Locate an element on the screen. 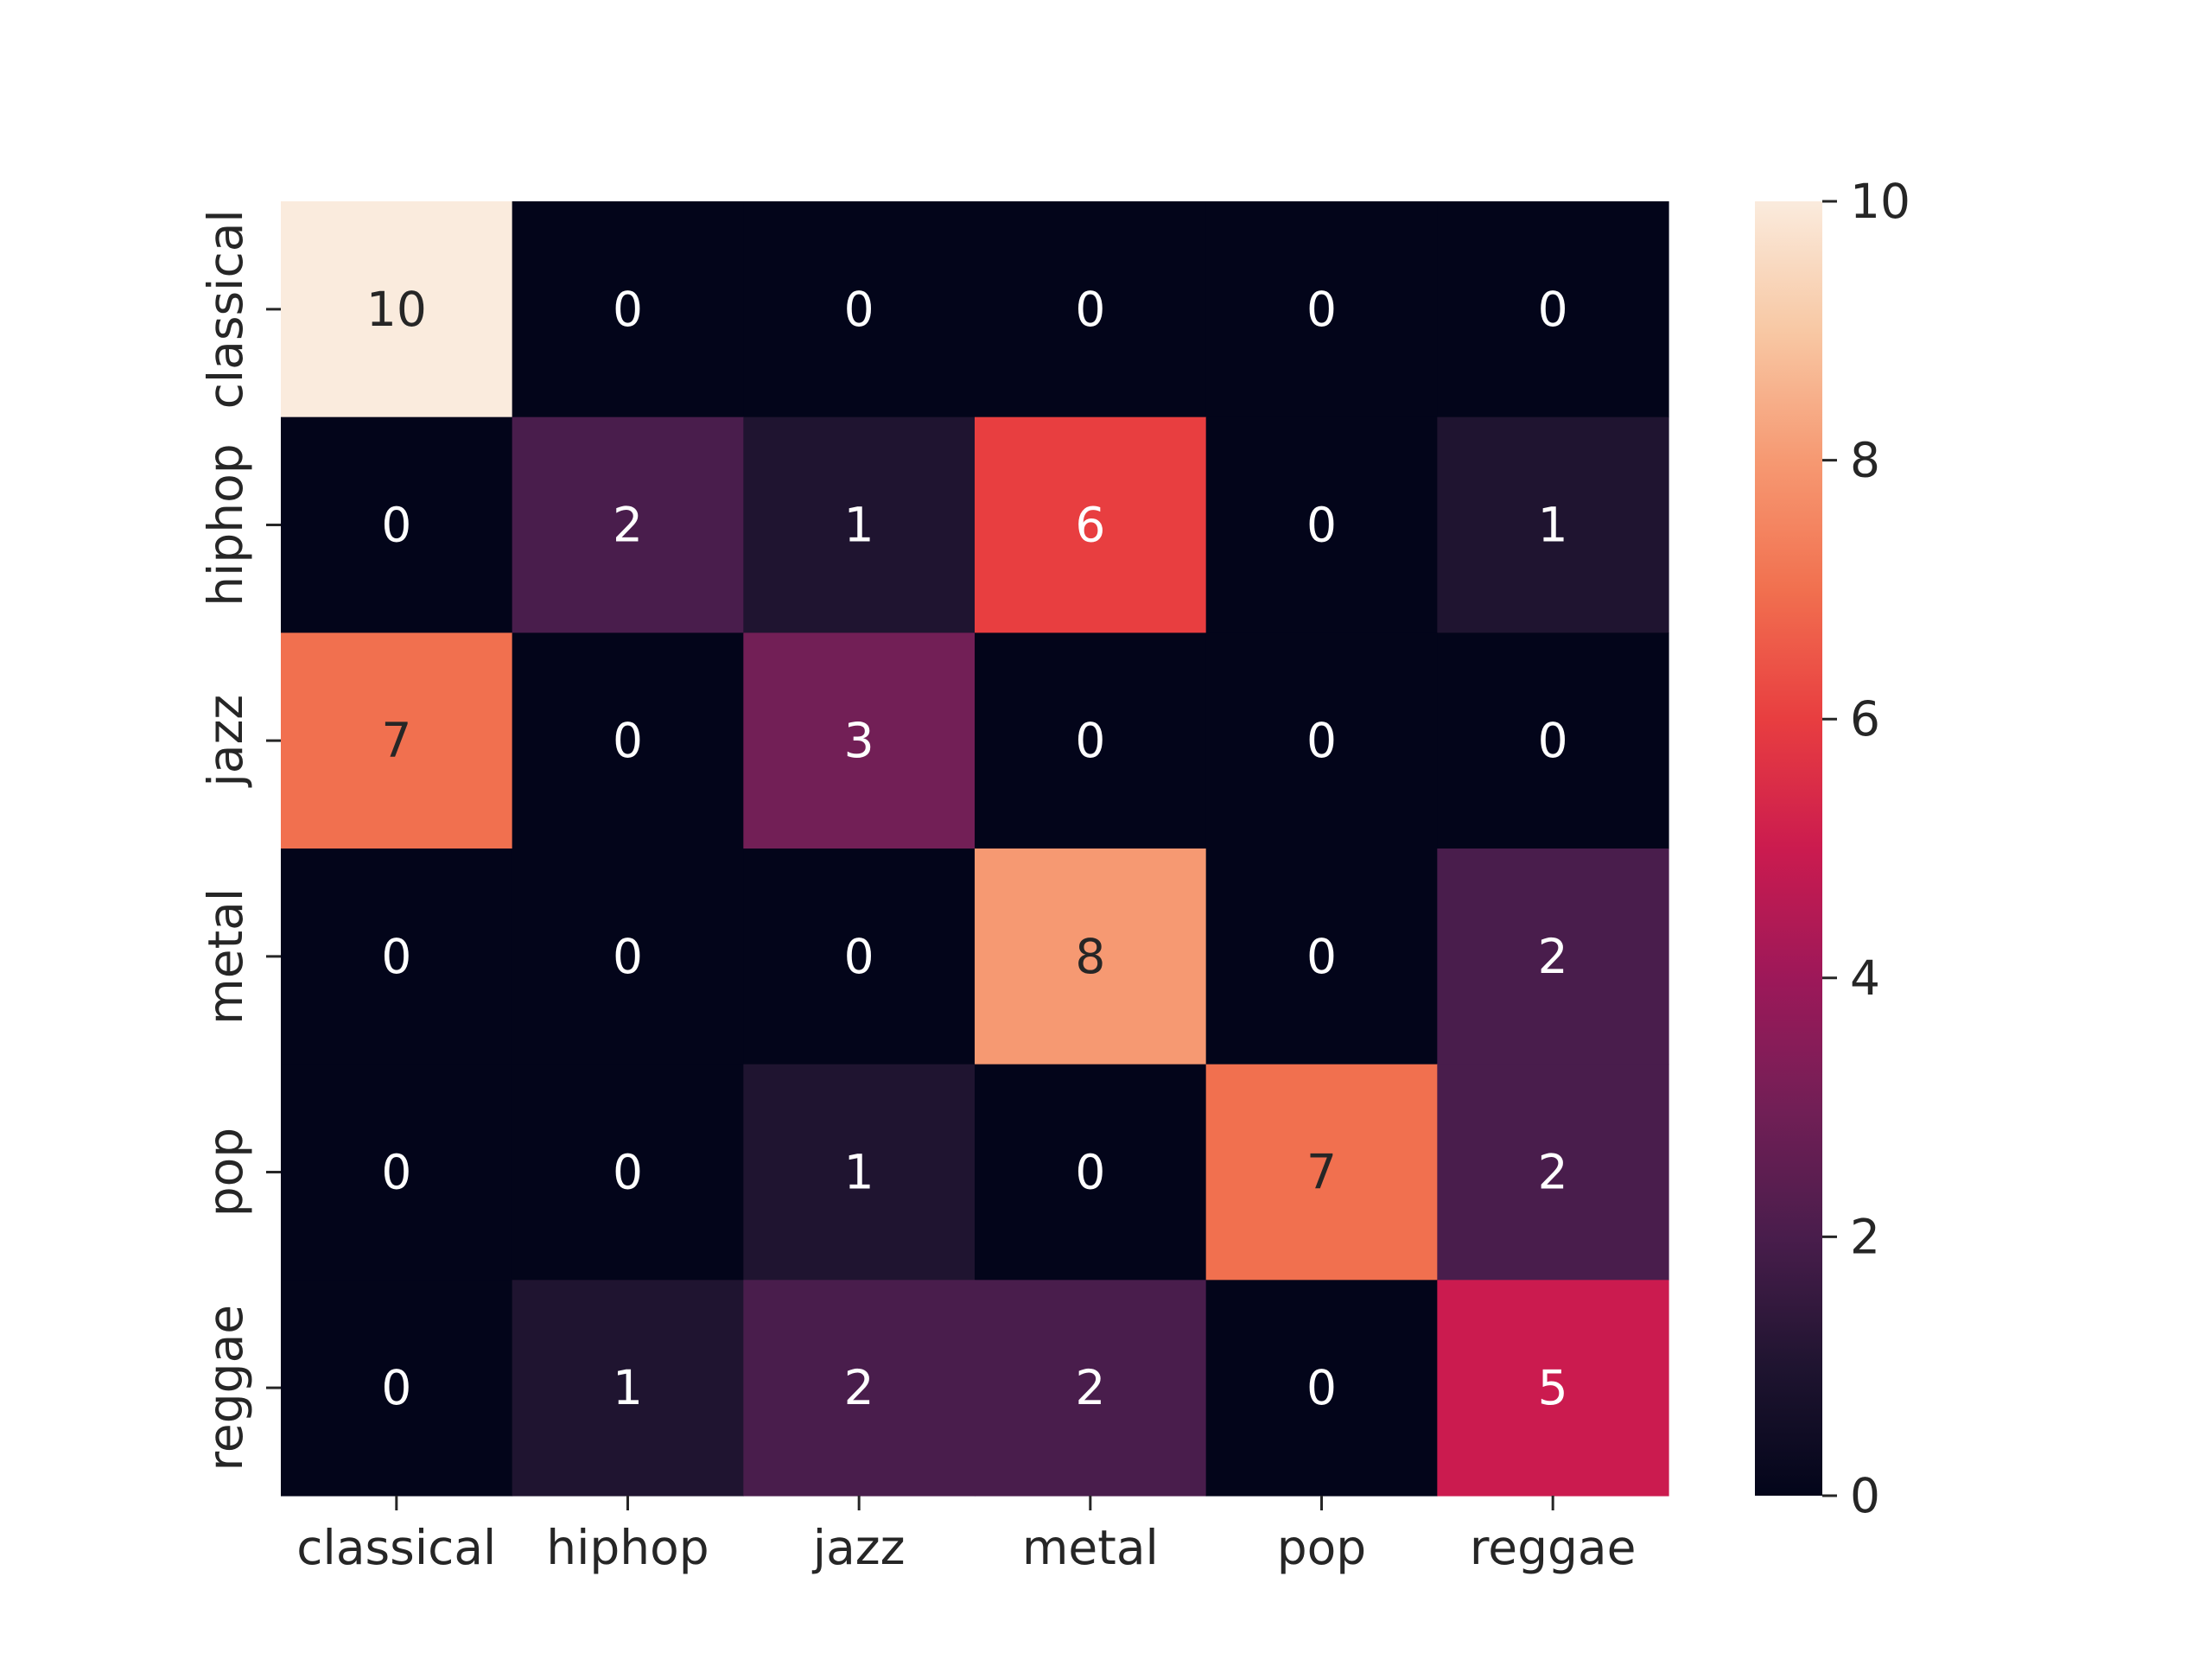 This screenshot has width=2212, height=1659. heatmap-cell-r2-c3 is located at coordinates (1091, 740).